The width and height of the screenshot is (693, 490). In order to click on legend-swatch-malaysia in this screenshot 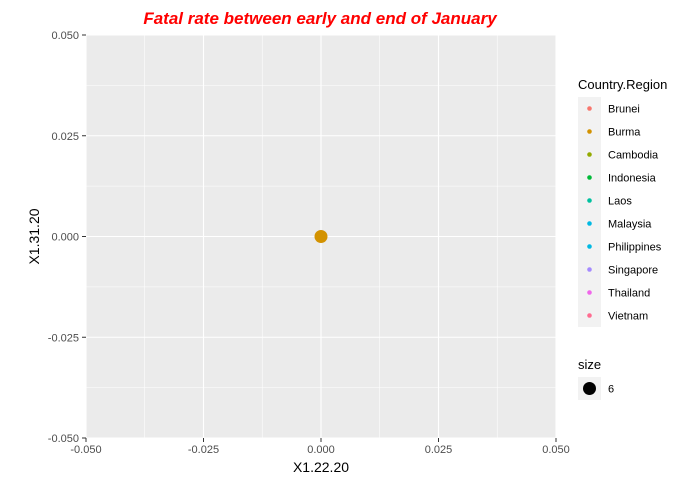, I will do `click(589, 223)`.